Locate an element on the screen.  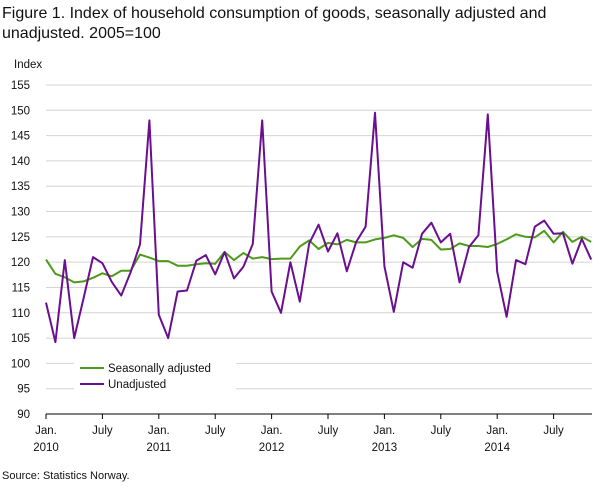
y-tick-label: 135 is located at coordinates (20, 187).